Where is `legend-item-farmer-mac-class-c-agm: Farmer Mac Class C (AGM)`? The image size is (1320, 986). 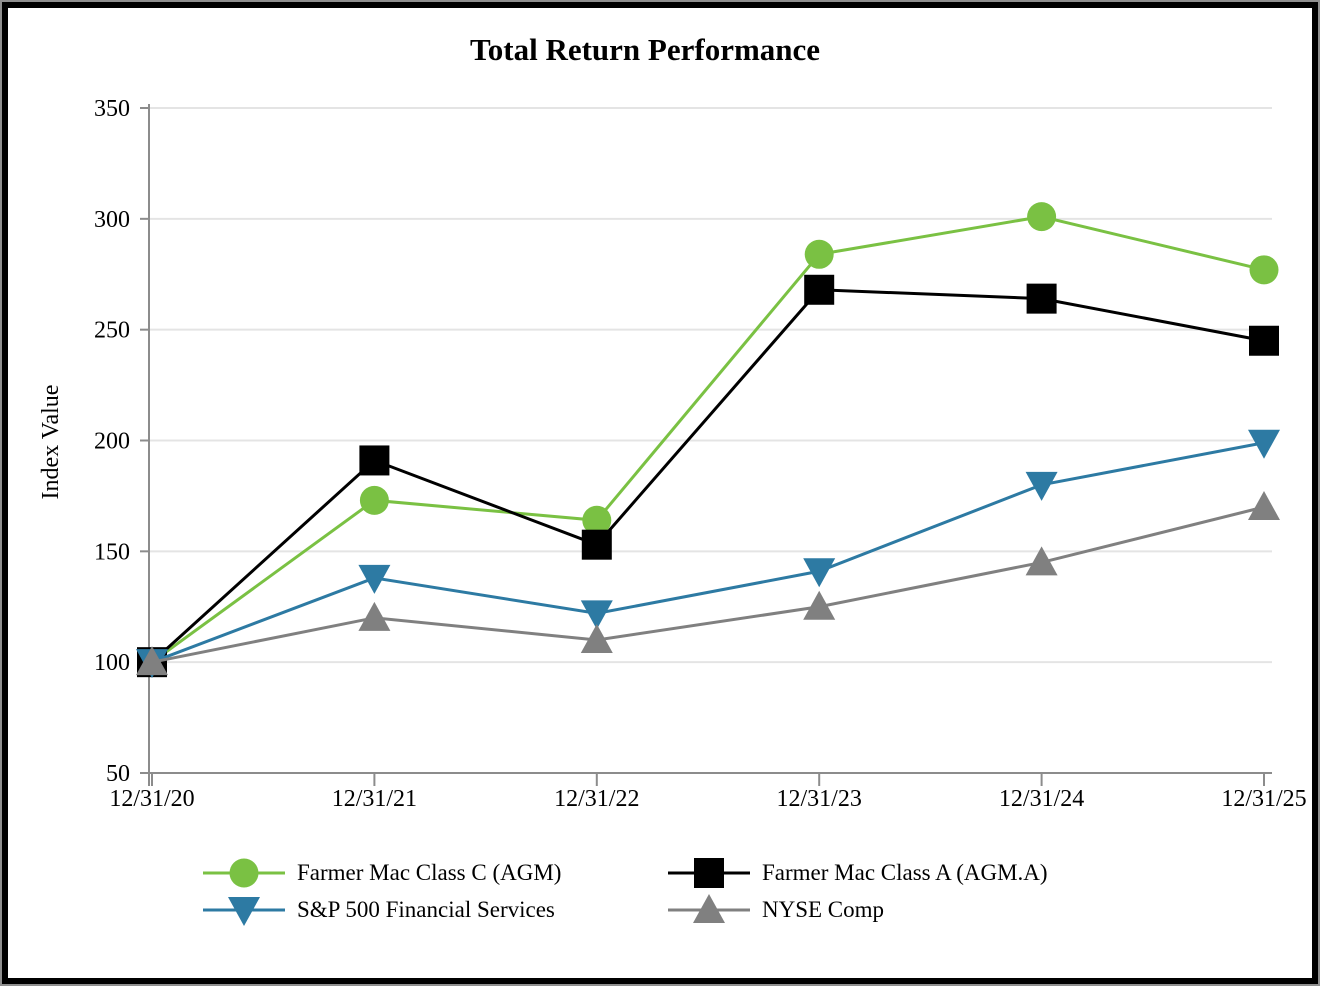 legend-item-farmer-mac-class-c-agm: Farmer Mac Class C (AGM) is located at coordinates (435, 873).